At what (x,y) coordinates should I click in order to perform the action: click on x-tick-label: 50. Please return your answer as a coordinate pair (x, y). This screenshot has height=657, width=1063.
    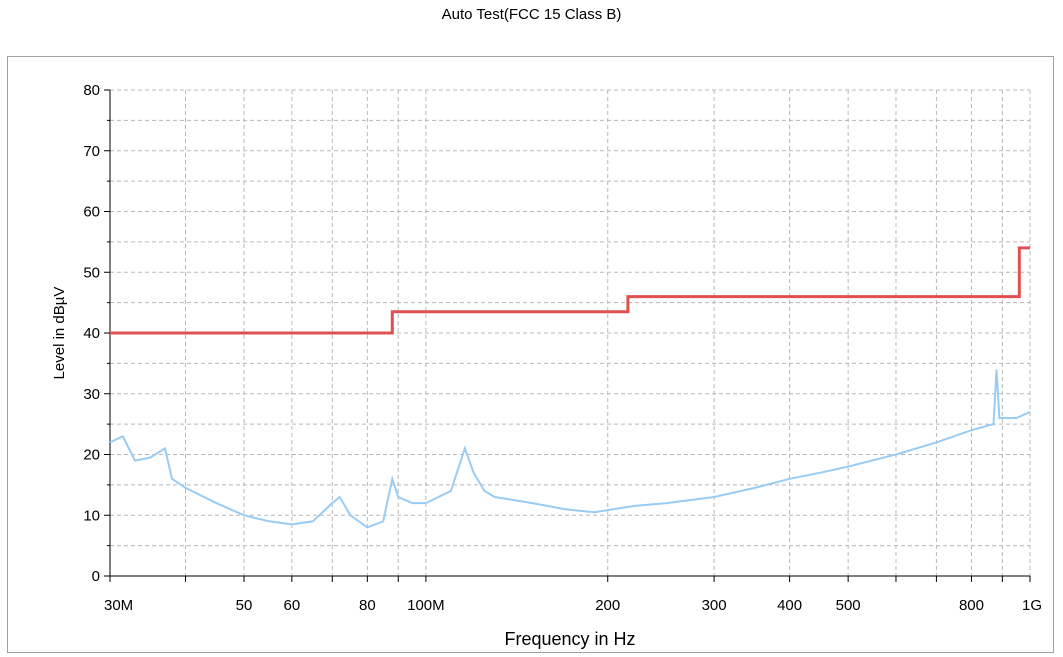
    Looking at the image, I should click on (244, 605).